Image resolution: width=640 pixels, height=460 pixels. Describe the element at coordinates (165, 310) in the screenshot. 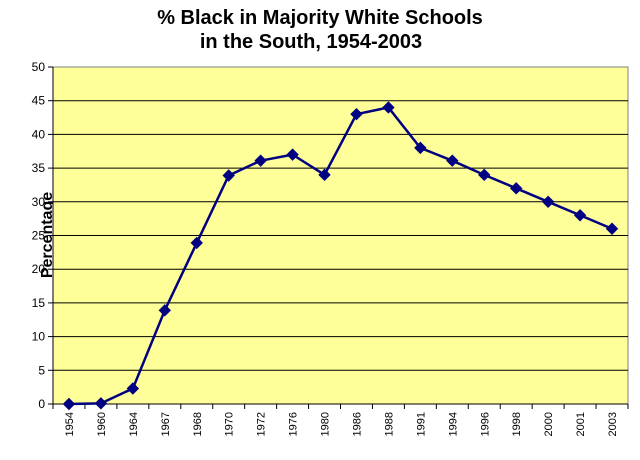

I see `data-point-1967` at that location.